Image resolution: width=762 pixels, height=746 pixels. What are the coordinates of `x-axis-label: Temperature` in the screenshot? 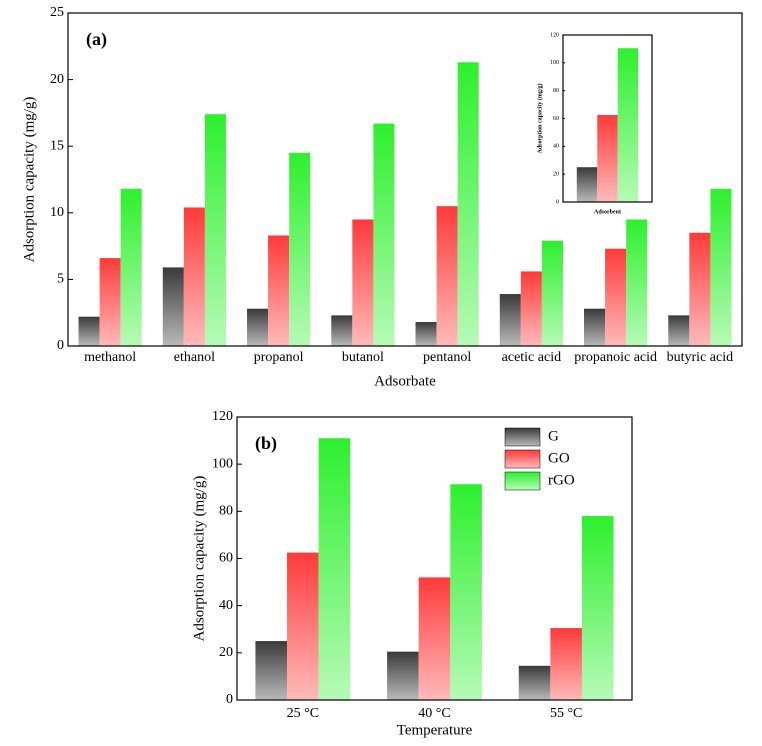 It's located at (435, 730).